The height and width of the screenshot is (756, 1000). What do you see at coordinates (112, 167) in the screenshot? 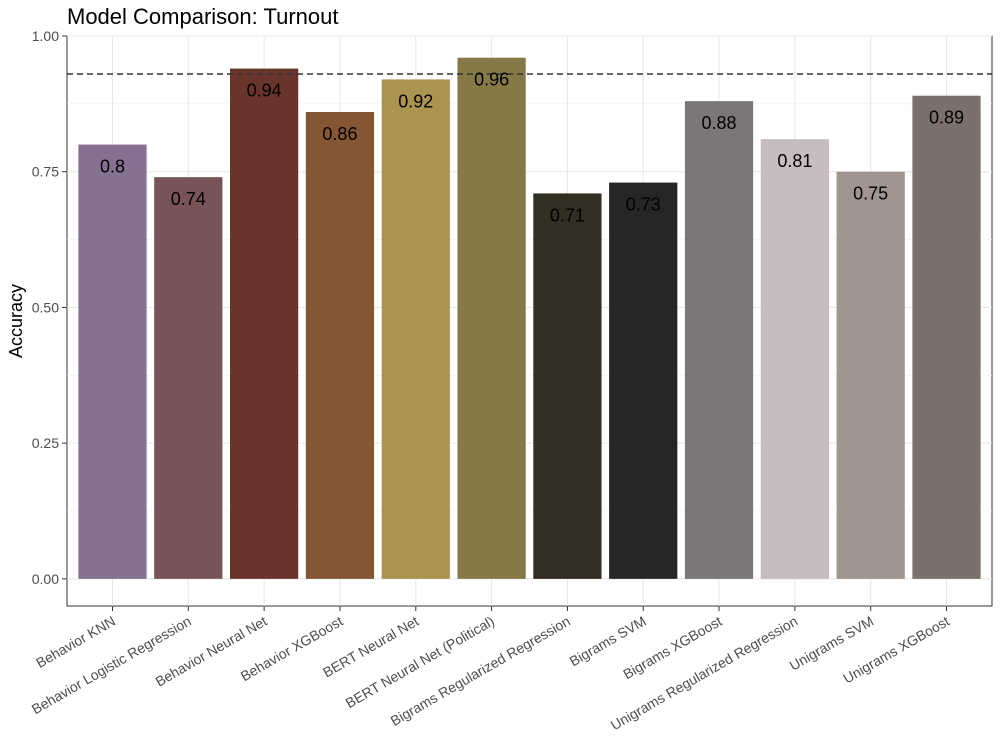
I see `bar-value-label: 0.8` at bounding box center [112, 167].